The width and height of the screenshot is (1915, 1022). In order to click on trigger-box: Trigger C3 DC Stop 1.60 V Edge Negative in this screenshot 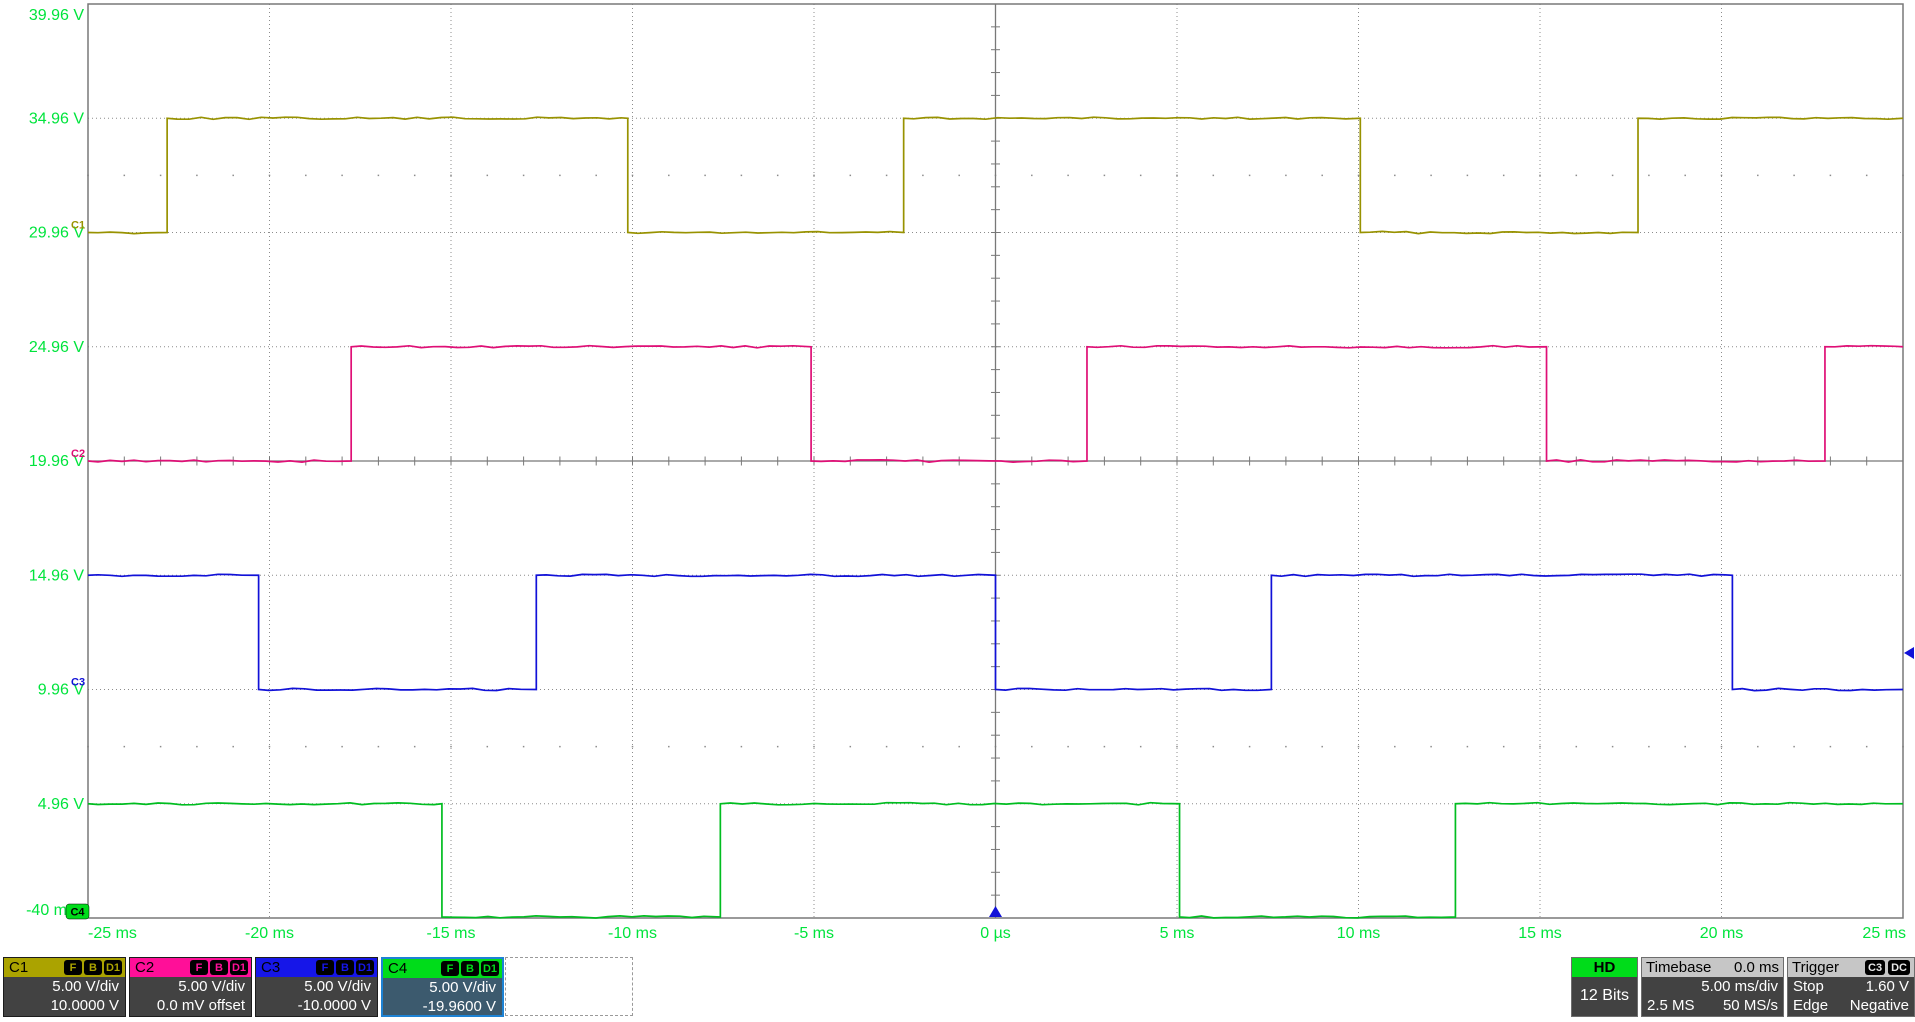, I will do `click(1851, 987)`.